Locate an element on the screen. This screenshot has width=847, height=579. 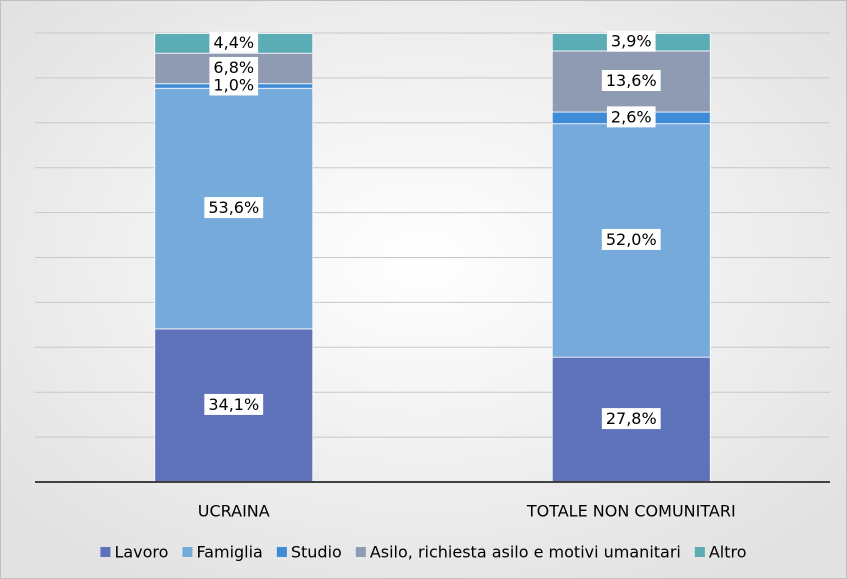
value-label: 52,0% is located at coordinates (631, 239).